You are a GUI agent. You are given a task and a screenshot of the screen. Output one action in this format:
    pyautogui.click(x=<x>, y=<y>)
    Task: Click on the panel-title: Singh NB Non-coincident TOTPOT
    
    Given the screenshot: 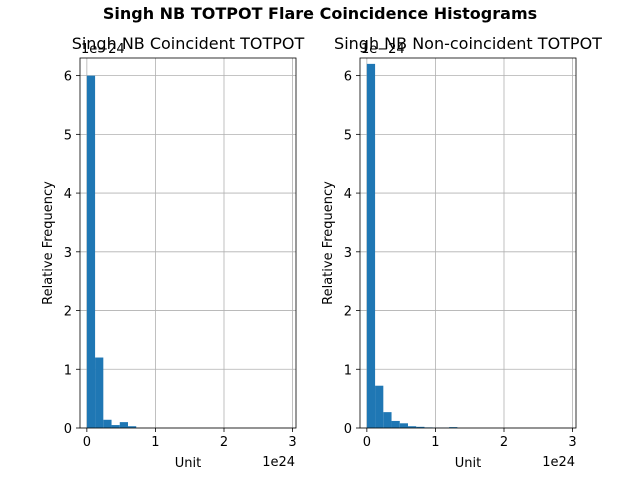 What is the action you would take?
    pyautogui.click(x=468, y=43)
    